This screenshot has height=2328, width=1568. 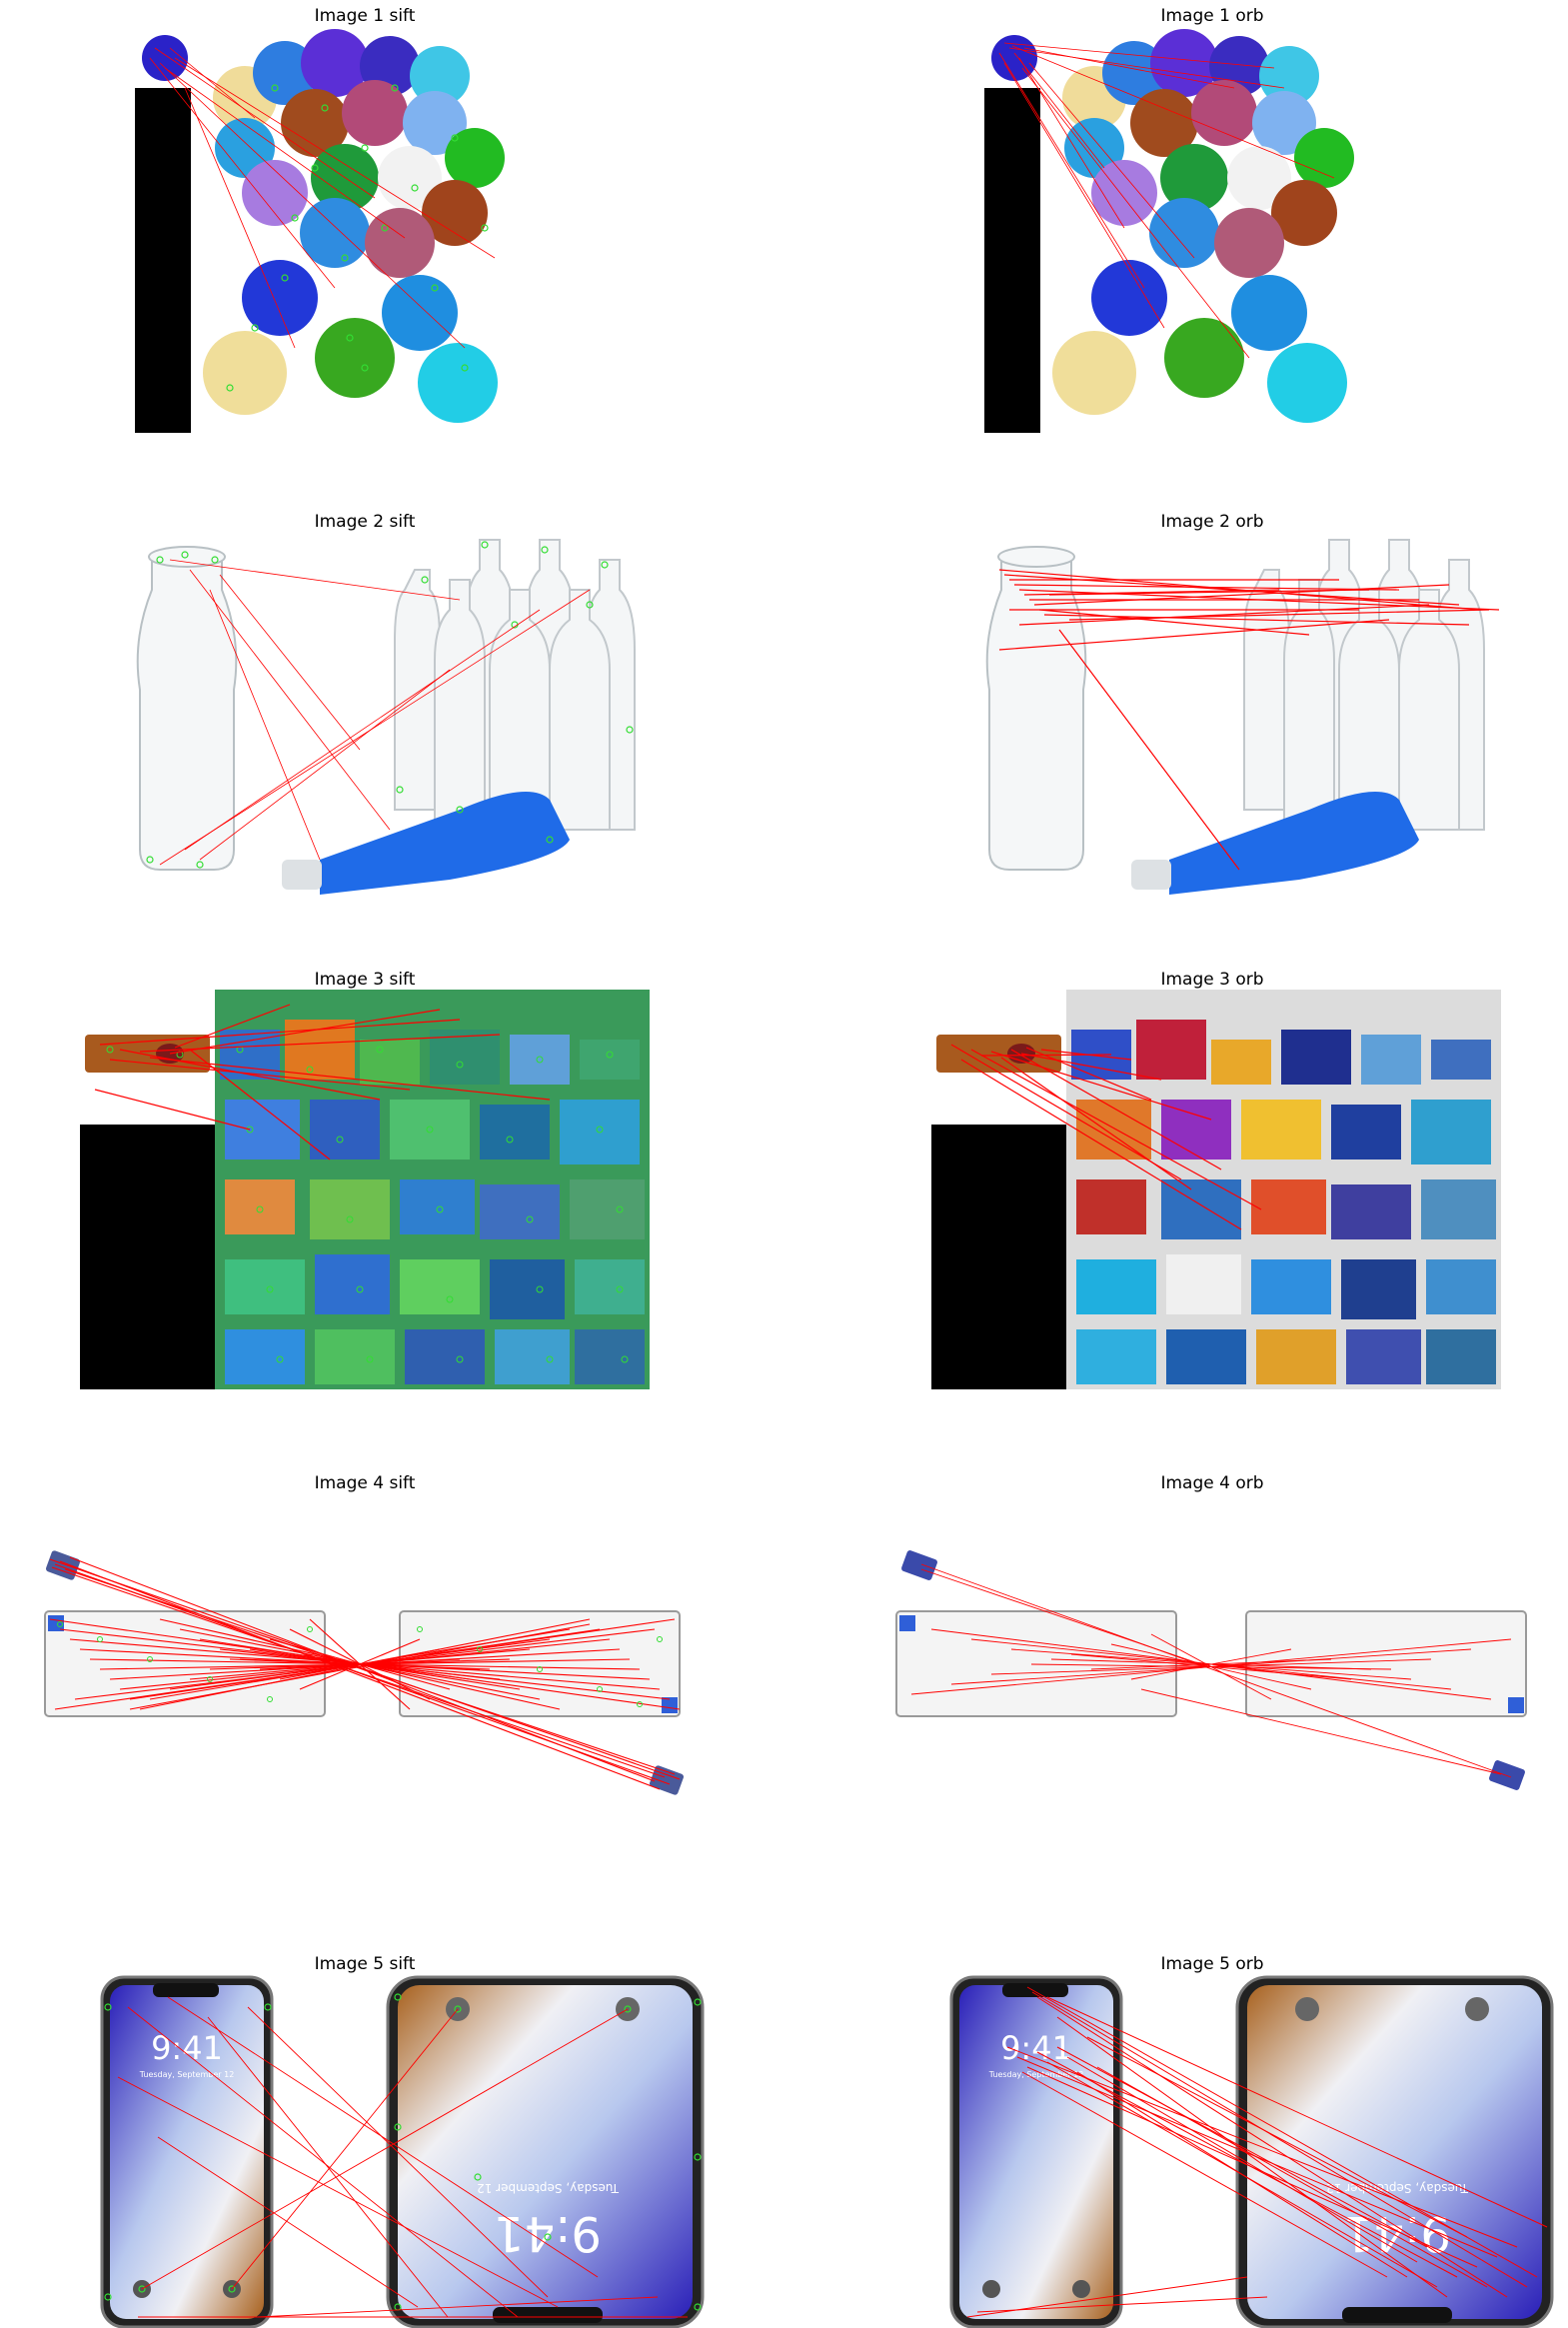 I want to click on panel-image-4-orb, so click(x=1211, y=1670).